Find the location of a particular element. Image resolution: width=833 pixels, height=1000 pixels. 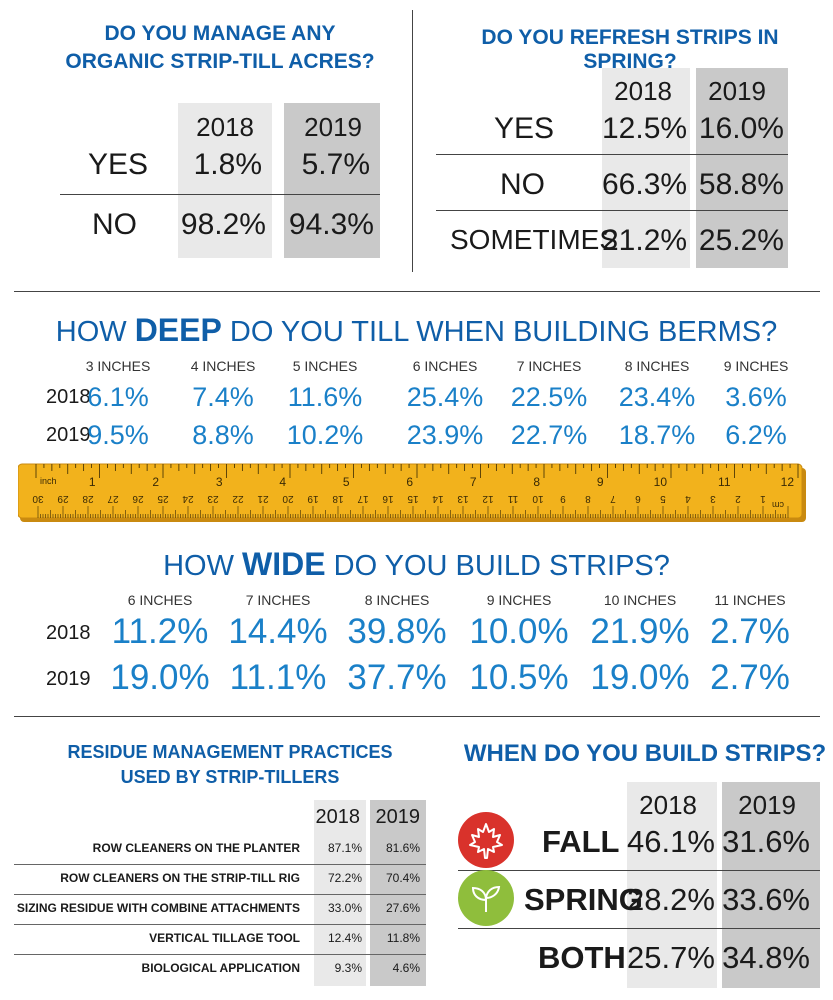

deep-category-label: 3 INCHES is located at coordinates (118, 366).